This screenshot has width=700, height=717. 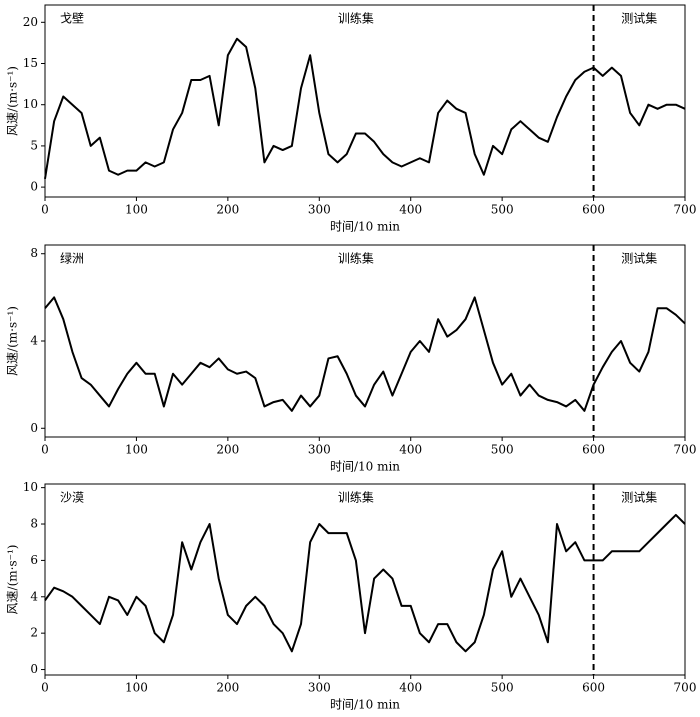 I want to click on y-tick-label: 15, so click(x=30, y=63).